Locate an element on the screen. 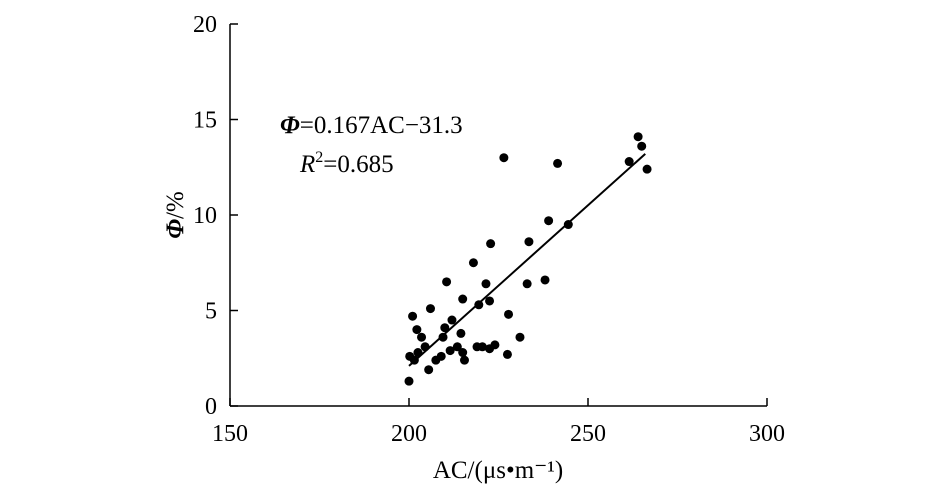  x-tick-label: 150 is located at coordinates (230, 434).